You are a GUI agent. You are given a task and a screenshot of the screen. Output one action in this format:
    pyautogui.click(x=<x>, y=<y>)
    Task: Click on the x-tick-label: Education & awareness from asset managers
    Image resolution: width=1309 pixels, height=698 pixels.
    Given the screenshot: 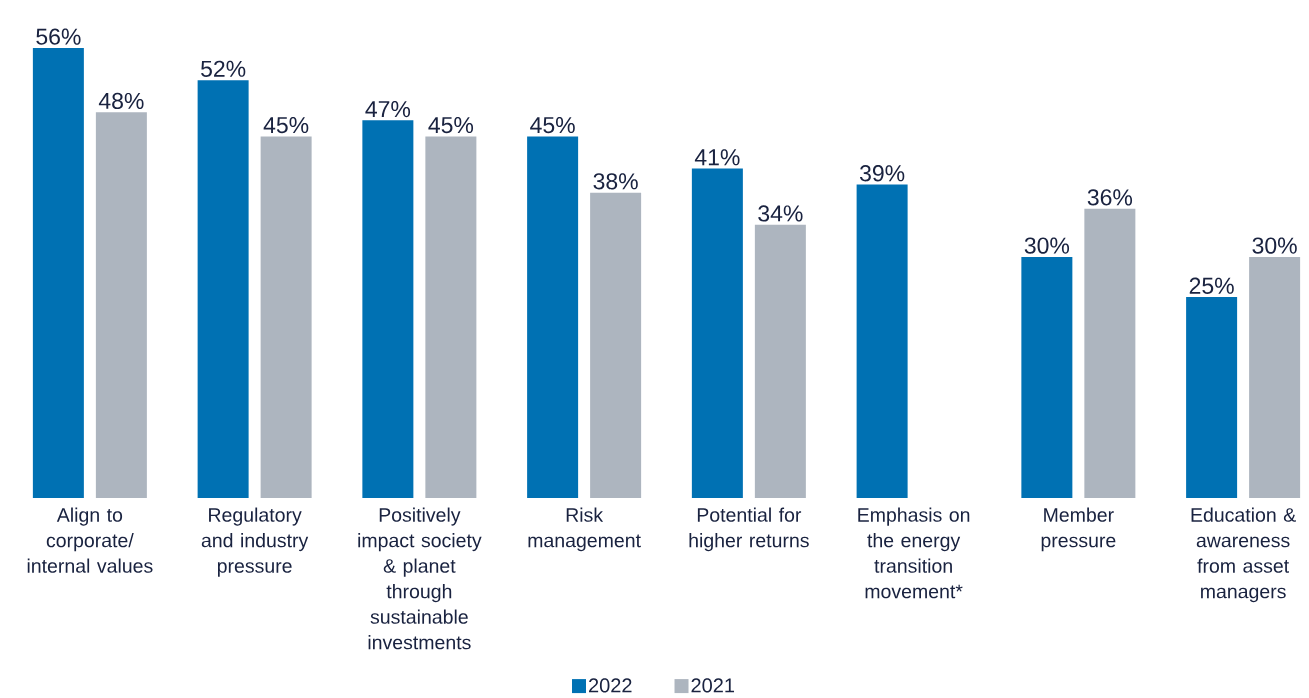 What is the action you would take?
    pyautogui.click(x=1243, y=555)
    